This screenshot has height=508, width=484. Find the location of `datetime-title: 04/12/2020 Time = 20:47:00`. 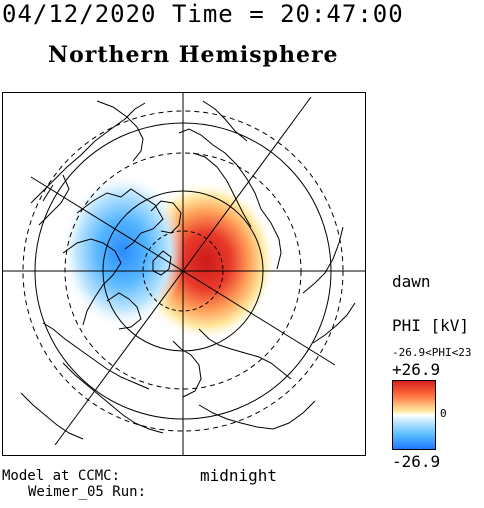

datetime-title: 04/12/2020 Time = 20:47:00 is located at coordinates (203, 14).